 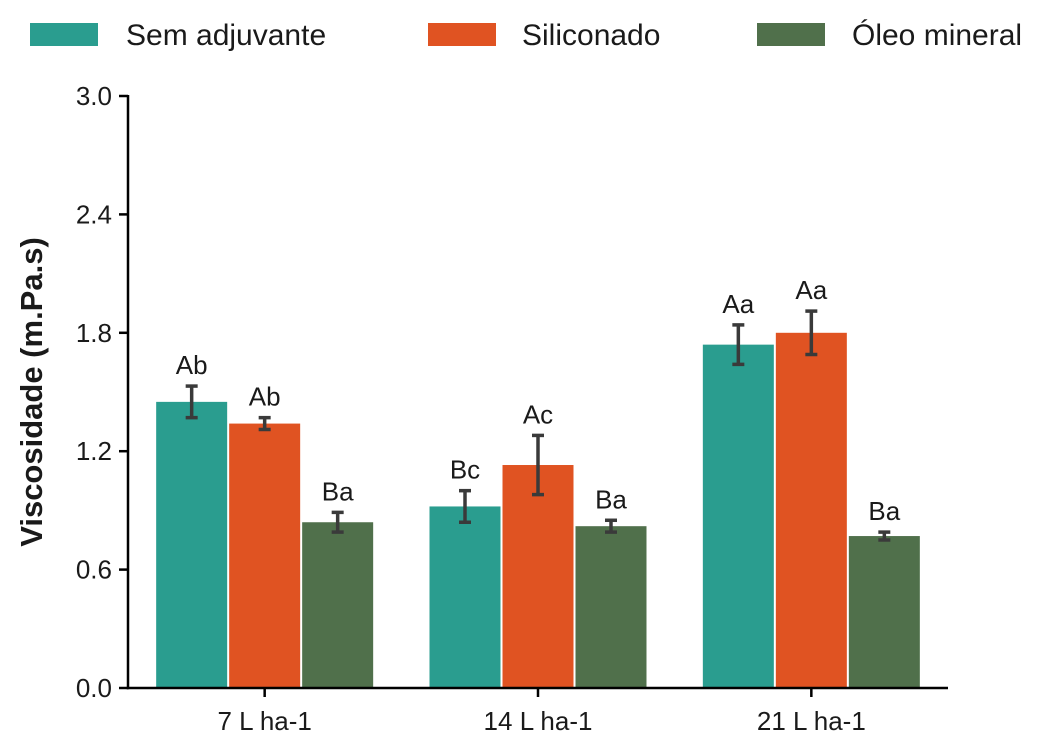 I want to click on y-tick-label: 1.2, so click(x=94, y=451).